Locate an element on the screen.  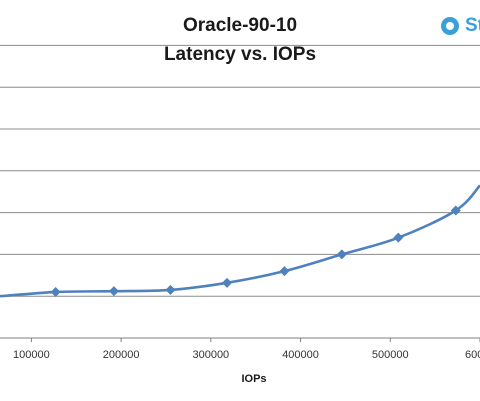
x-tick-label: 600 is located at coordinates (472, 355).